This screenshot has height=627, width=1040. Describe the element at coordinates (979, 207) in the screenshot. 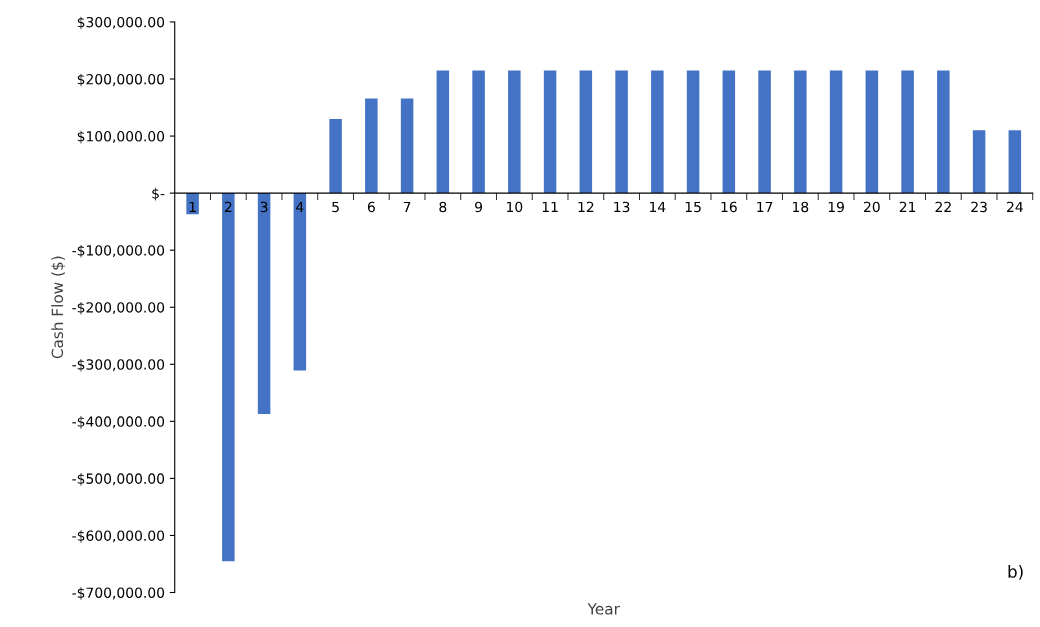

I see `x-tick-label: 23` at that location.